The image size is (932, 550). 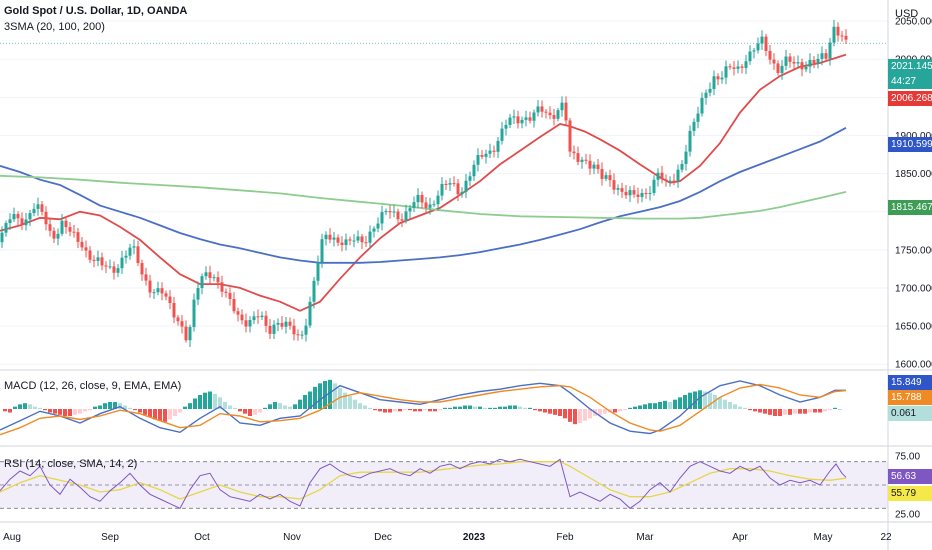 What do you see at coordinates (110, 537) in the screenshot?
I see `time-tick-label: Sep` at bounding box center [110, 537].